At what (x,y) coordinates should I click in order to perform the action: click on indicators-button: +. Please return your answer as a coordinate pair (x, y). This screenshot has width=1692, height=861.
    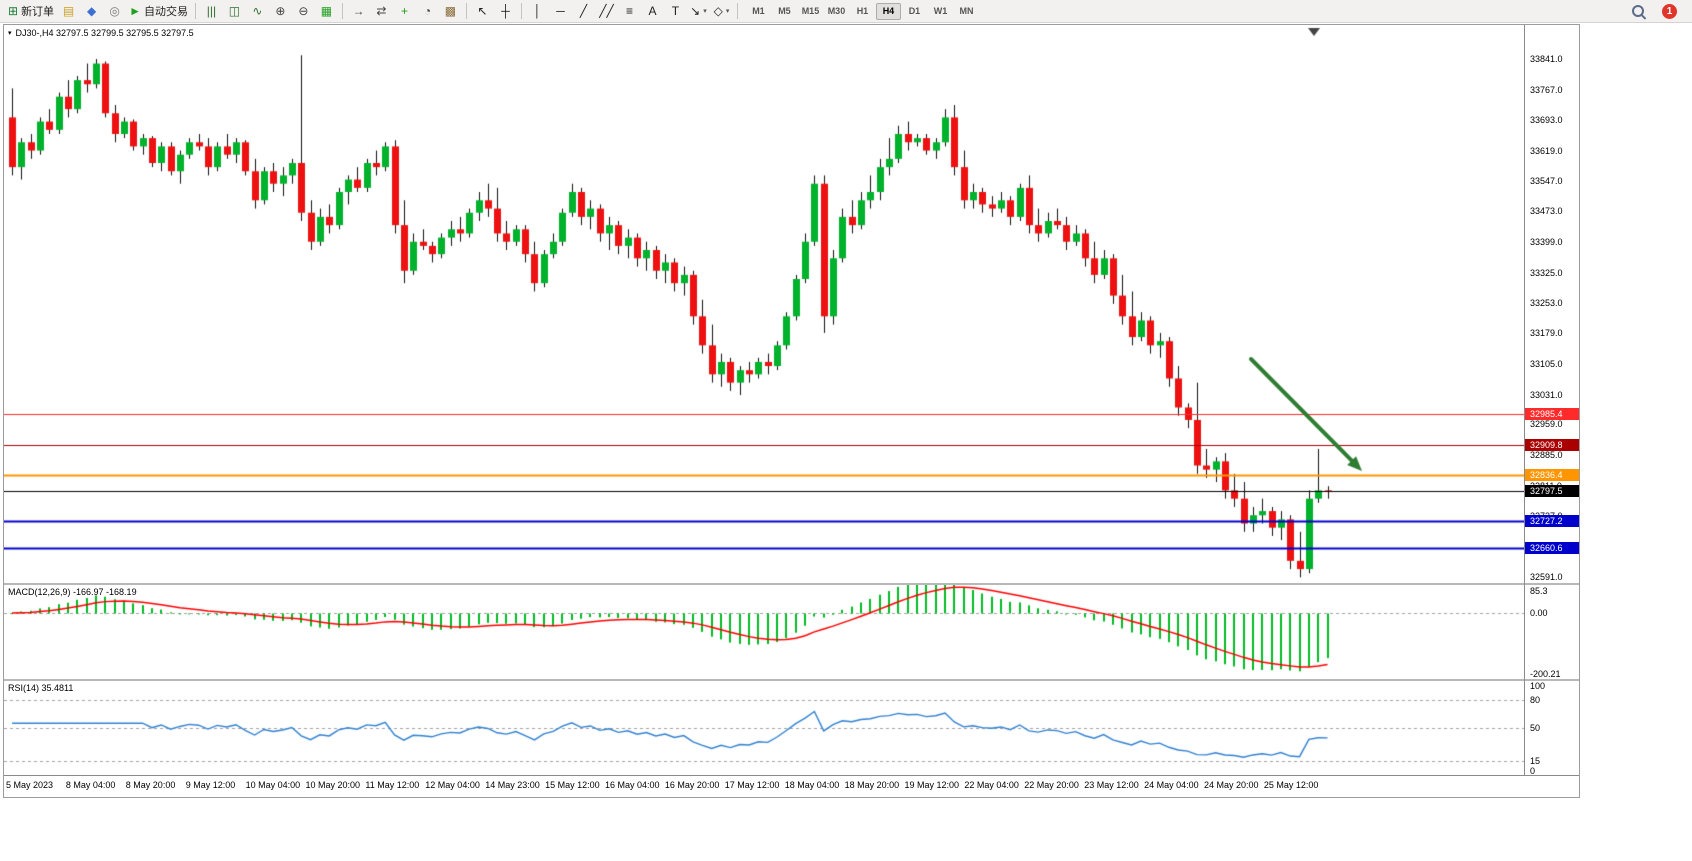
    Looking at the image, I should click on (404, 11).